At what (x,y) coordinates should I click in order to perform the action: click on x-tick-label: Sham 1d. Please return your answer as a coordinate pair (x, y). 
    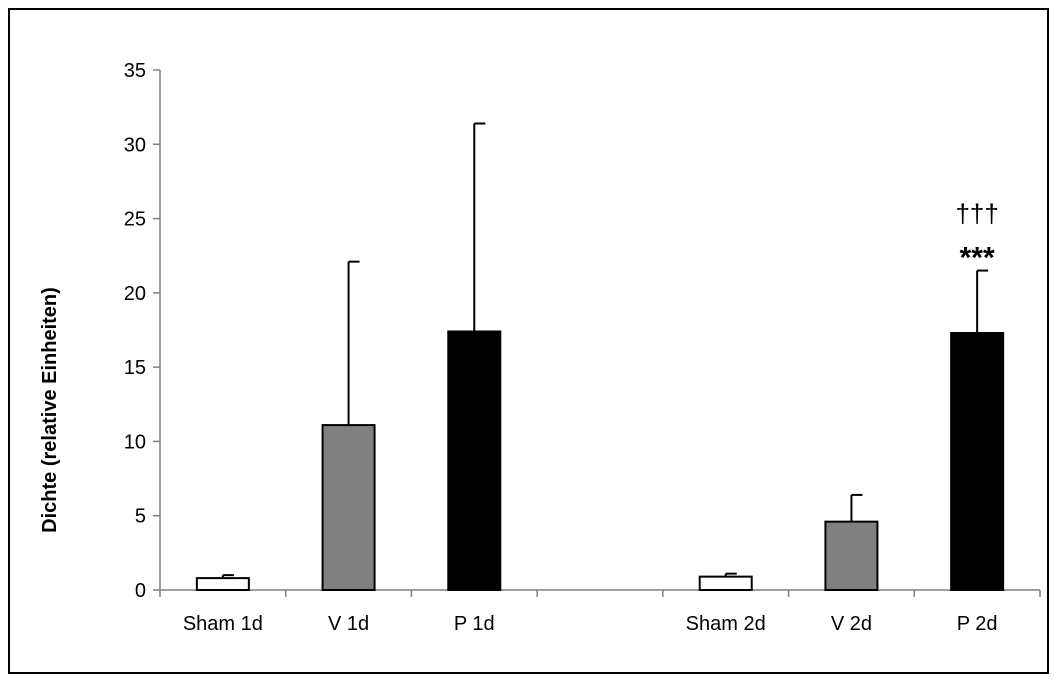
    Looking at the image, I should click on (223, 624).